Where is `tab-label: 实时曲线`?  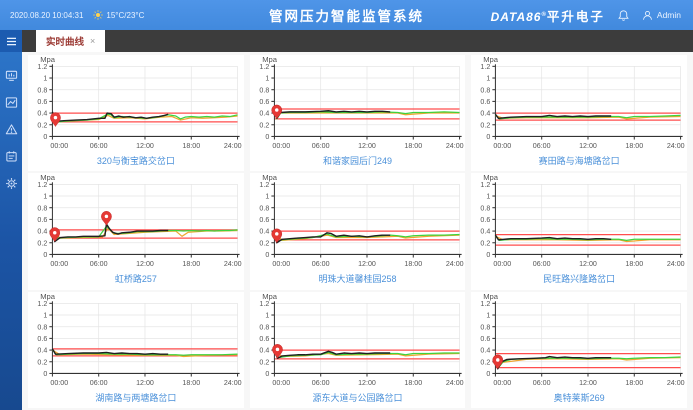 tab-label: 实时曲线 is located at coordinates (65, 42).